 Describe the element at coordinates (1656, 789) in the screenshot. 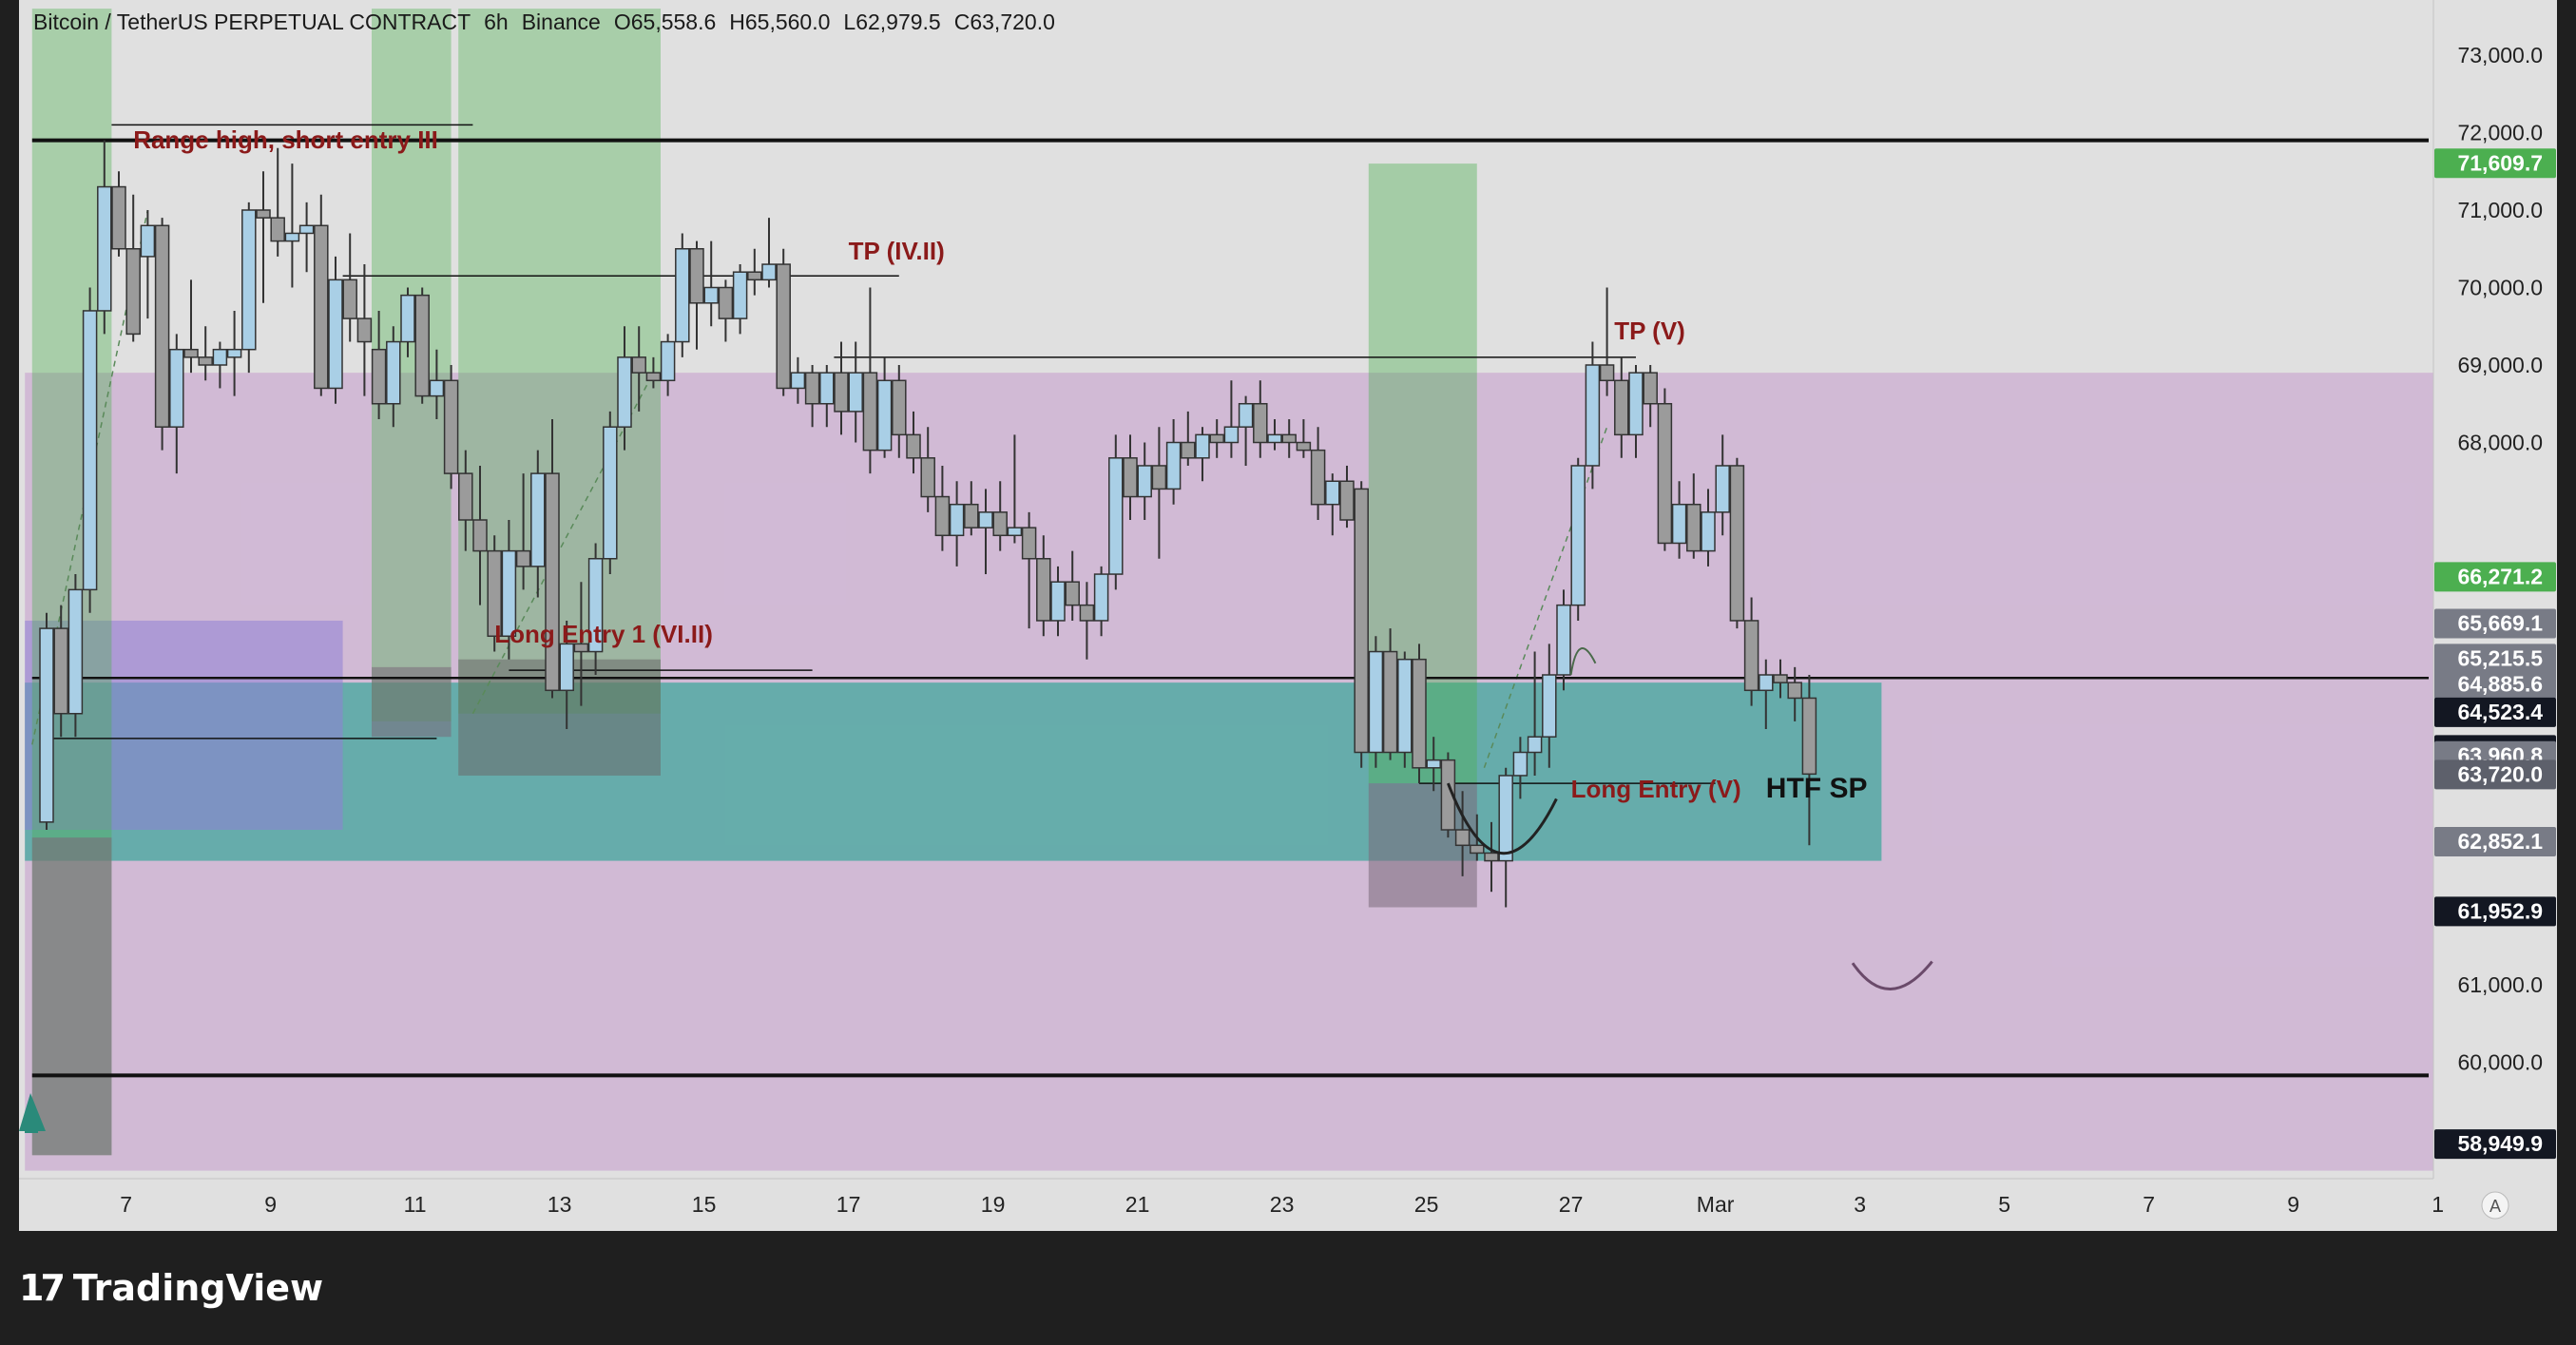

I see `chart-annotation: Long Entry (V)` at that location.